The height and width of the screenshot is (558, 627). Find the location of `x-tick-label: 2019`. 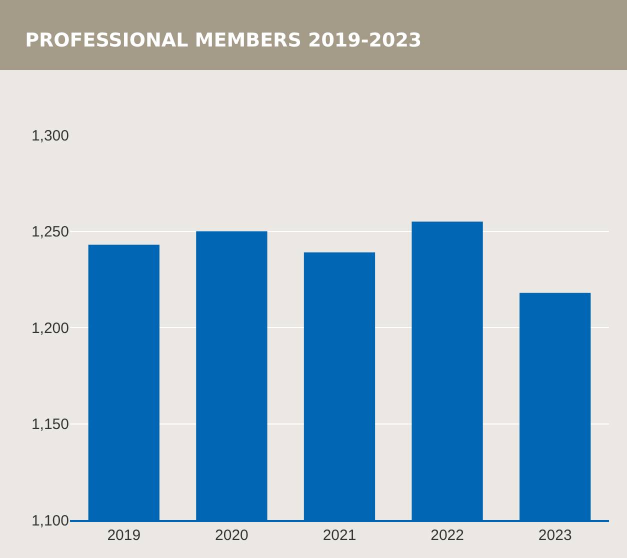

x-tick-label: 2019 is located at coordinates (124, 535).